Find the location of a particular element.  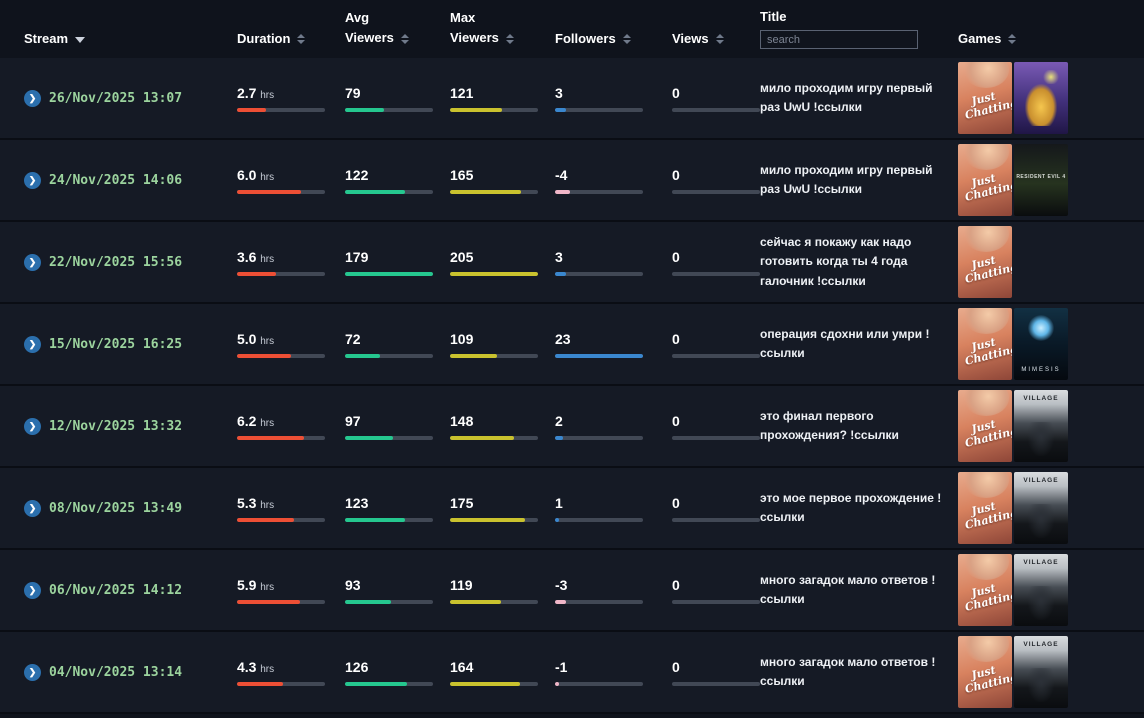

followers-value: 1 is located at coordinates (559, 502).